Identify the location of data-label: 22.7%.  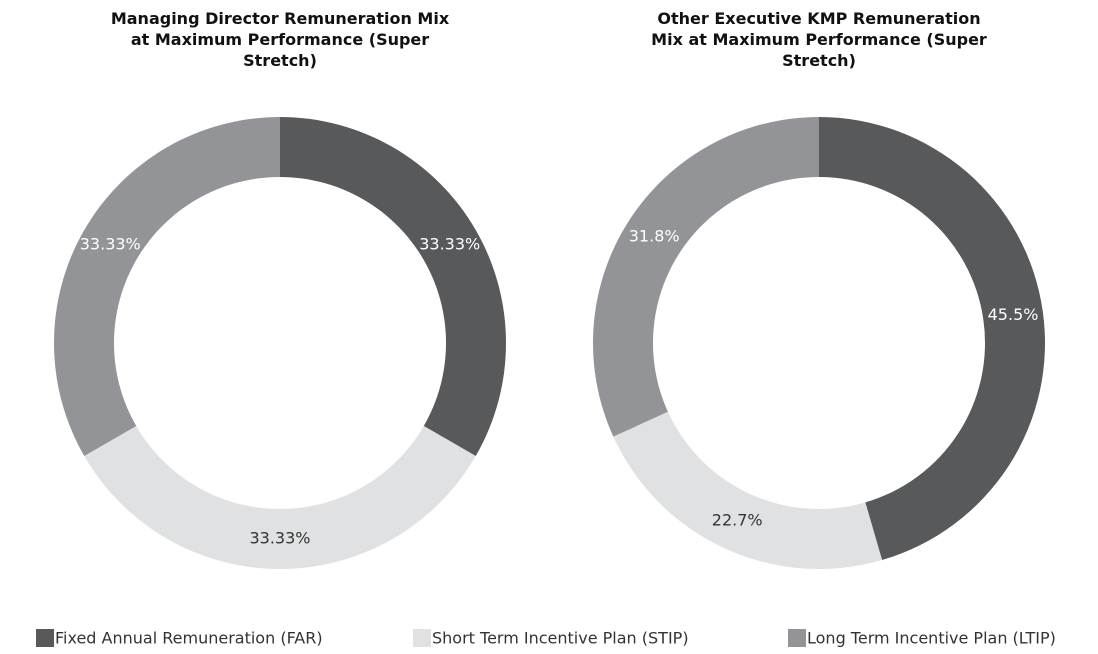
(737, 520).